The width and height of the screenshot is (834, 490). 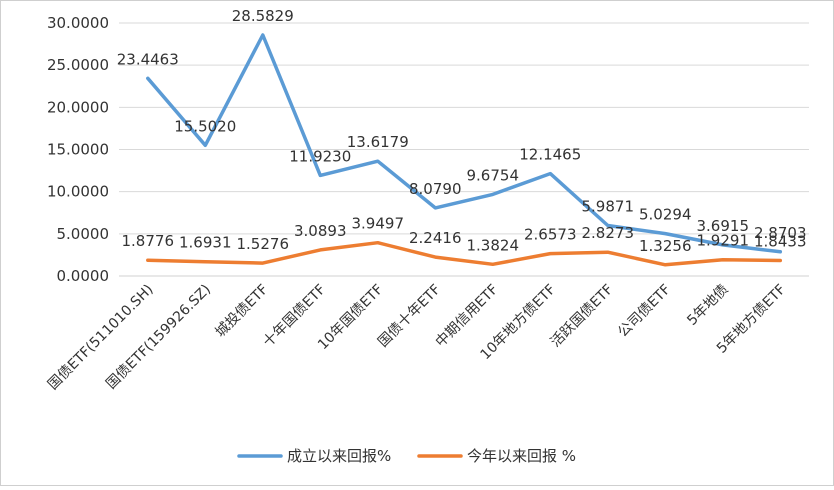 I want to click on data-label: 2.8273, so click(x=608, y=233).